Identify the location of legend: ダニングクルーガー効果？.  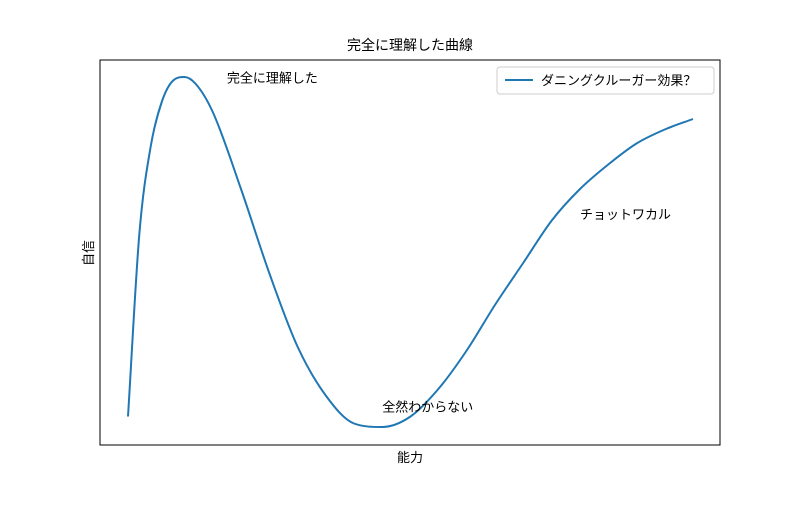
(605, 80).